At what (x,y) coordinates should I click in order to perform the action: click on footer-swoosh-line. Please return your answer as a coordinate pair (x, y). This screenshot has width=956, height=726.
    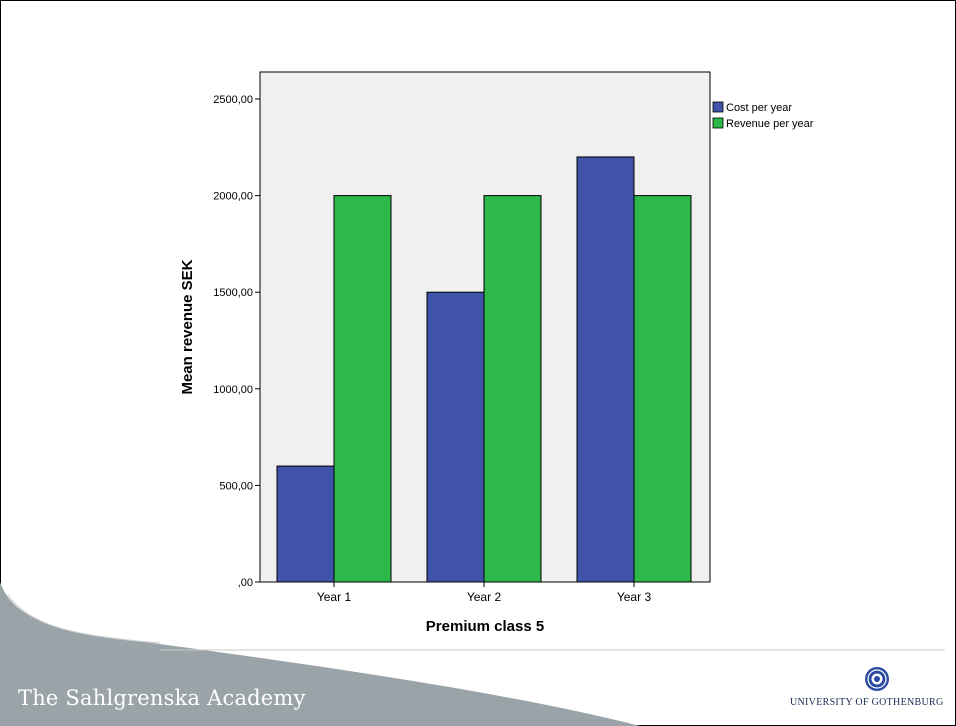
    Looking at the image, I should click on (84, 619).